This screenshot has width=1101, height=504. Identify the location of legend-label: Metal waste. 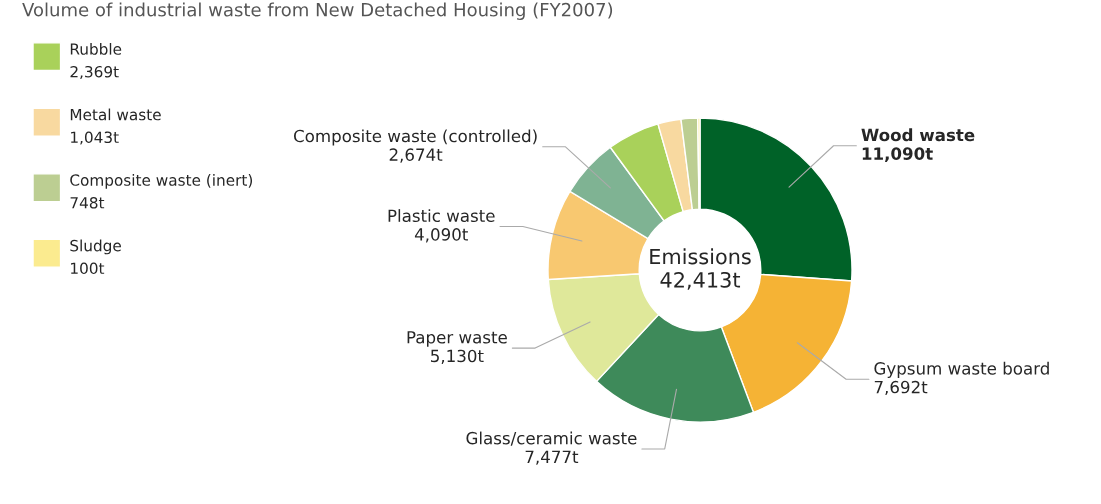
(115, 114).